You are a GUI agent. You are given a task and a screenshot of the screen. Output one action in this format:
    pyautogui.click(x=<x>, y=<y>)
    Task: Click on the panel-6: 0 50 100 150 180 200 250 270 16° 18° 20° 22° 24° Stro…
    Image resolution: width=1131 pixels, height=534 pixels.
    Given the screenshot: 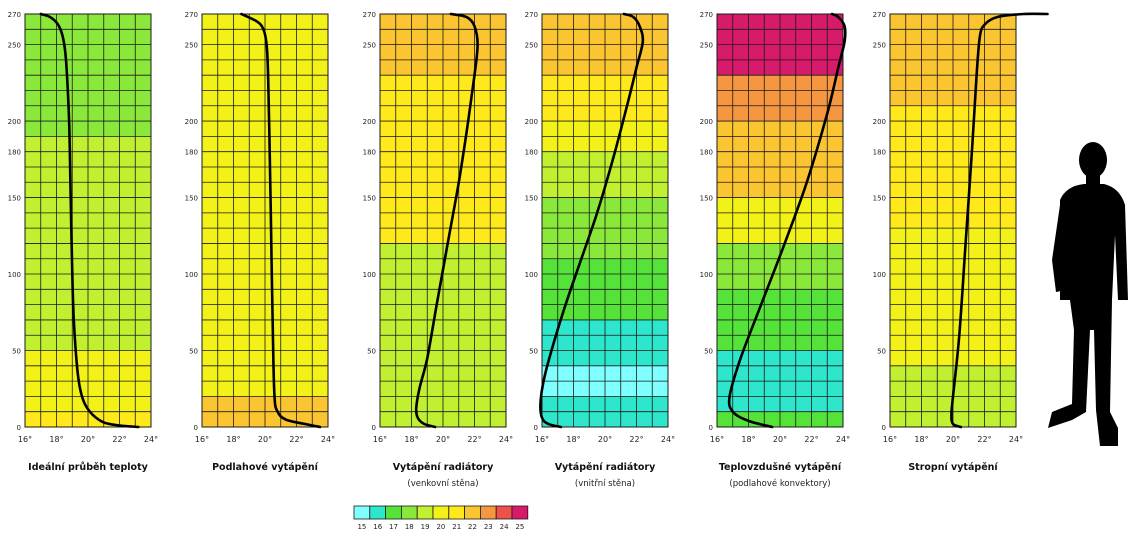 What is the action you would take?
    pyautogui.click(x=961, y=242)
    